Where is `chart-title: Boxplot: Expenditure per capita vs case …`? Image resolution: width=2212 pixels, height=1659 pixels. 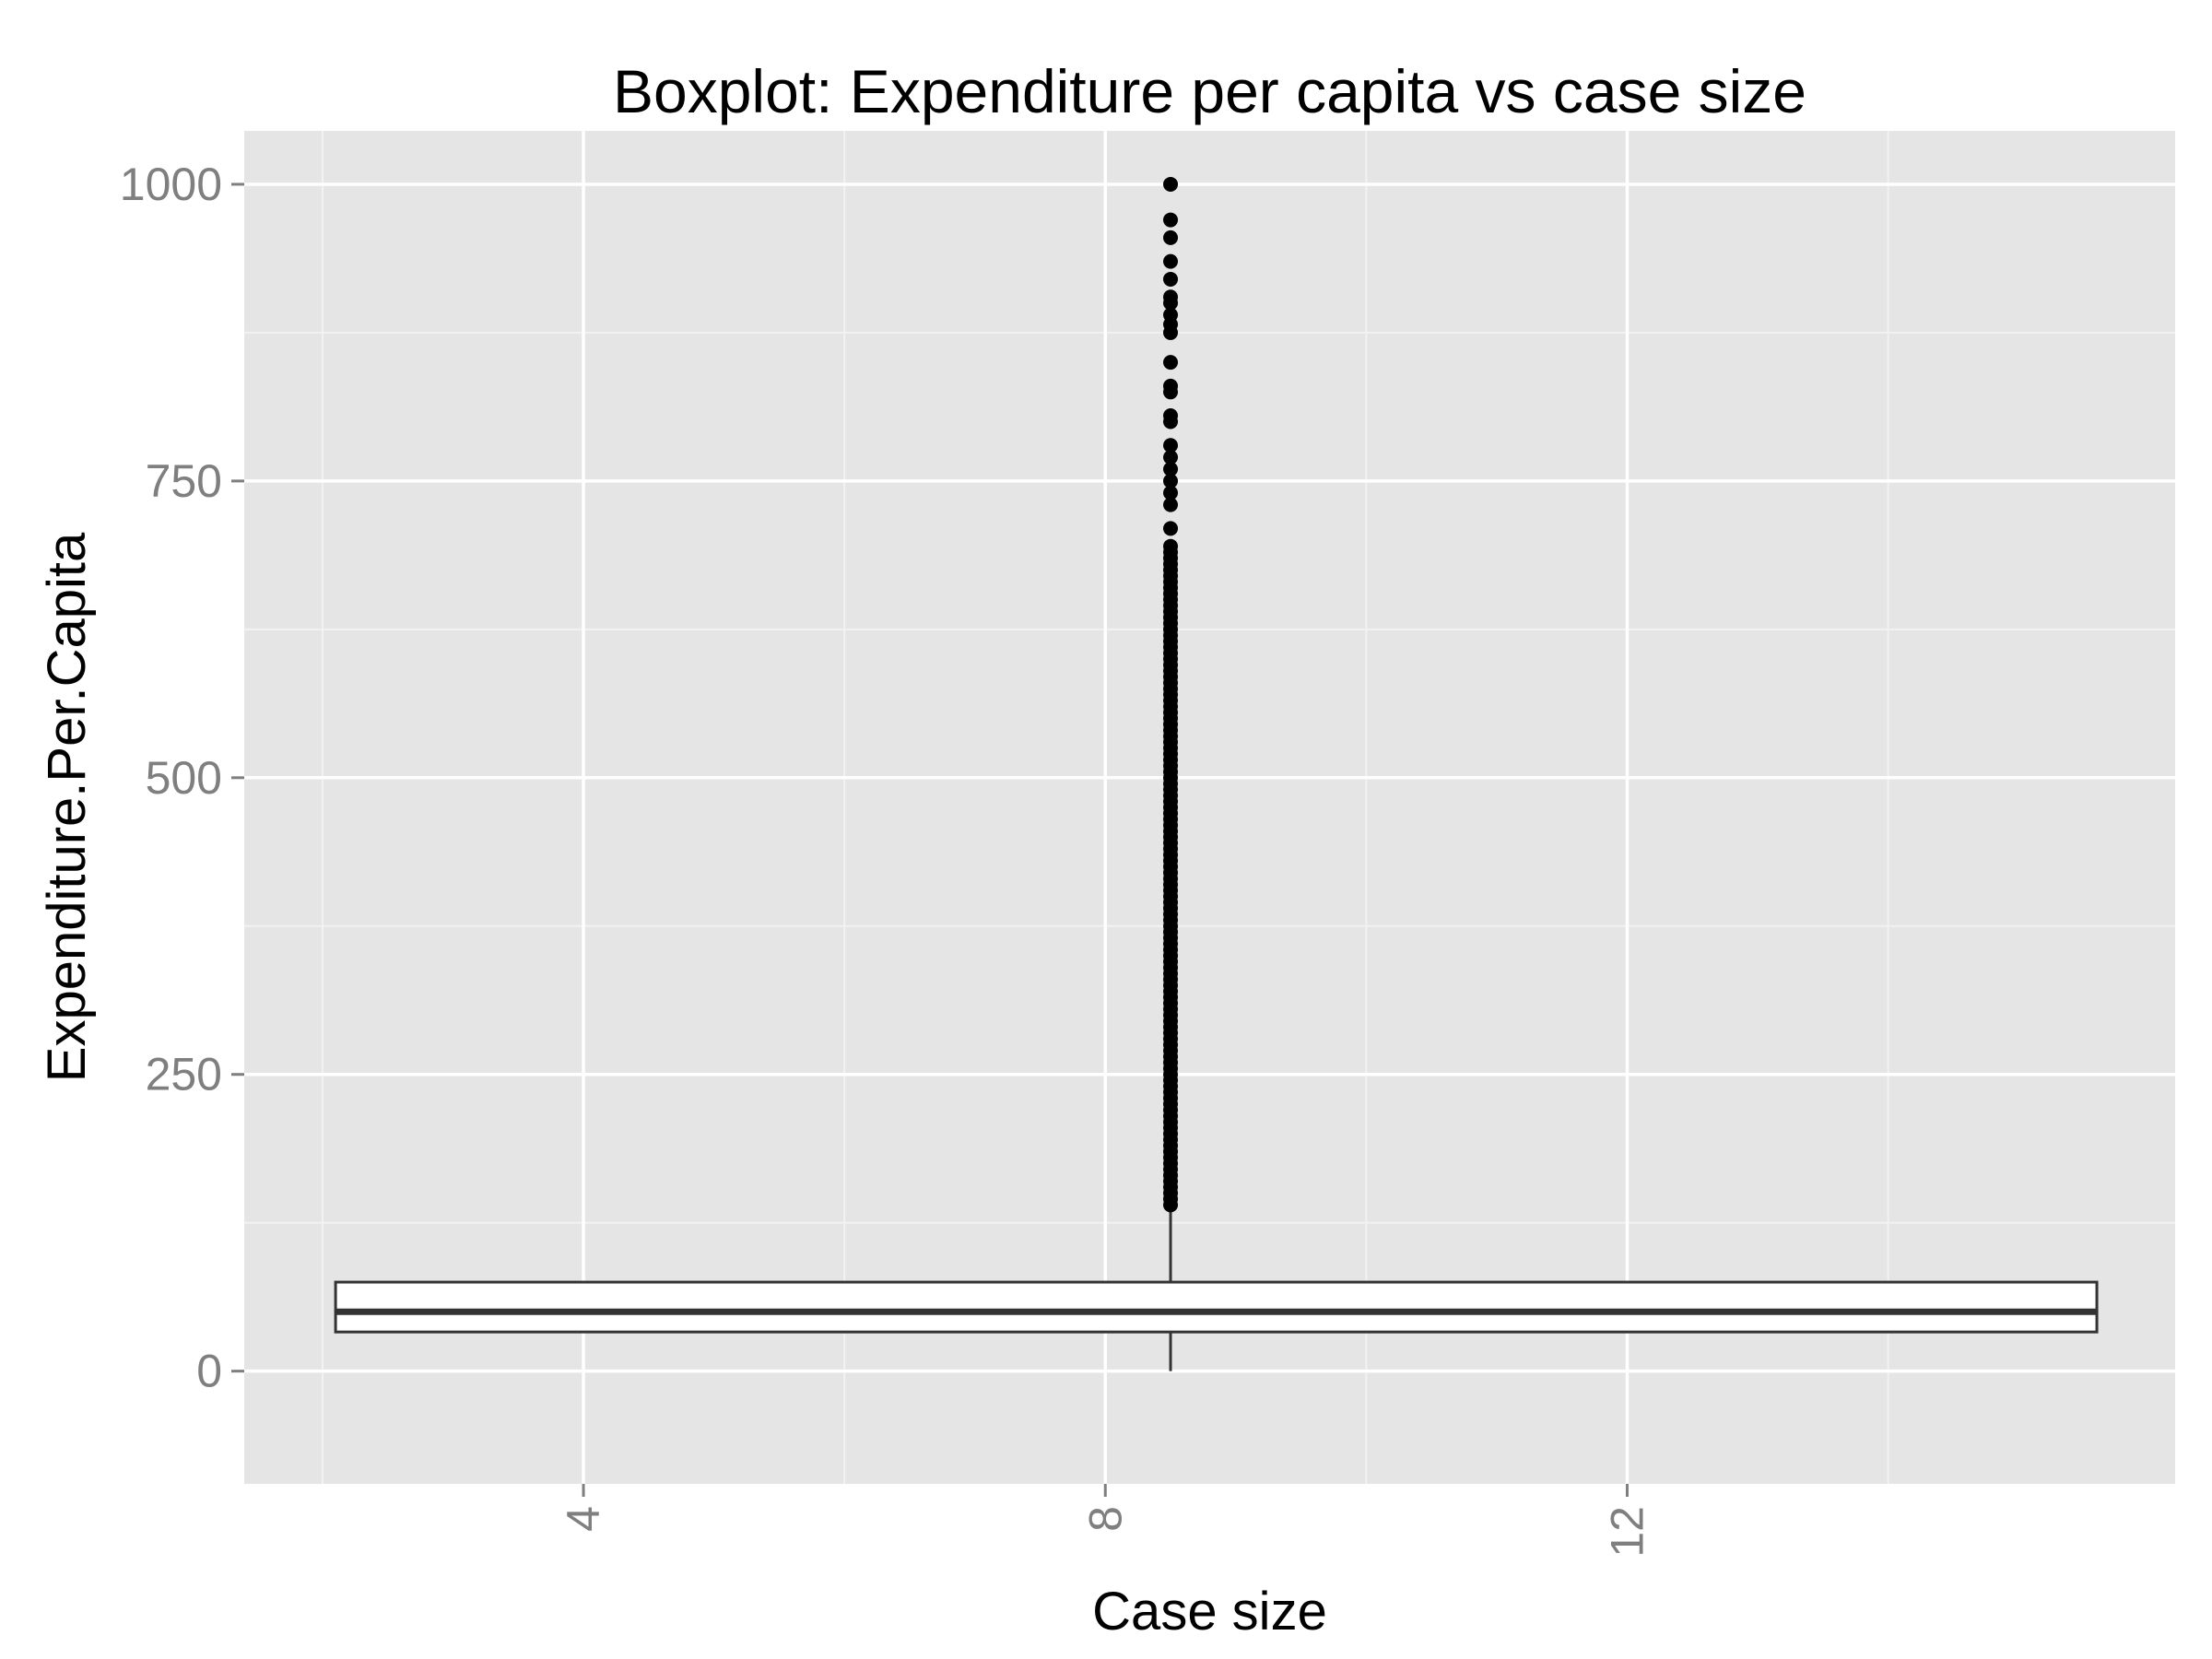
chart-title: Boxplot: Expenditure per capita vs case … is located at coordinates (1209, 91).